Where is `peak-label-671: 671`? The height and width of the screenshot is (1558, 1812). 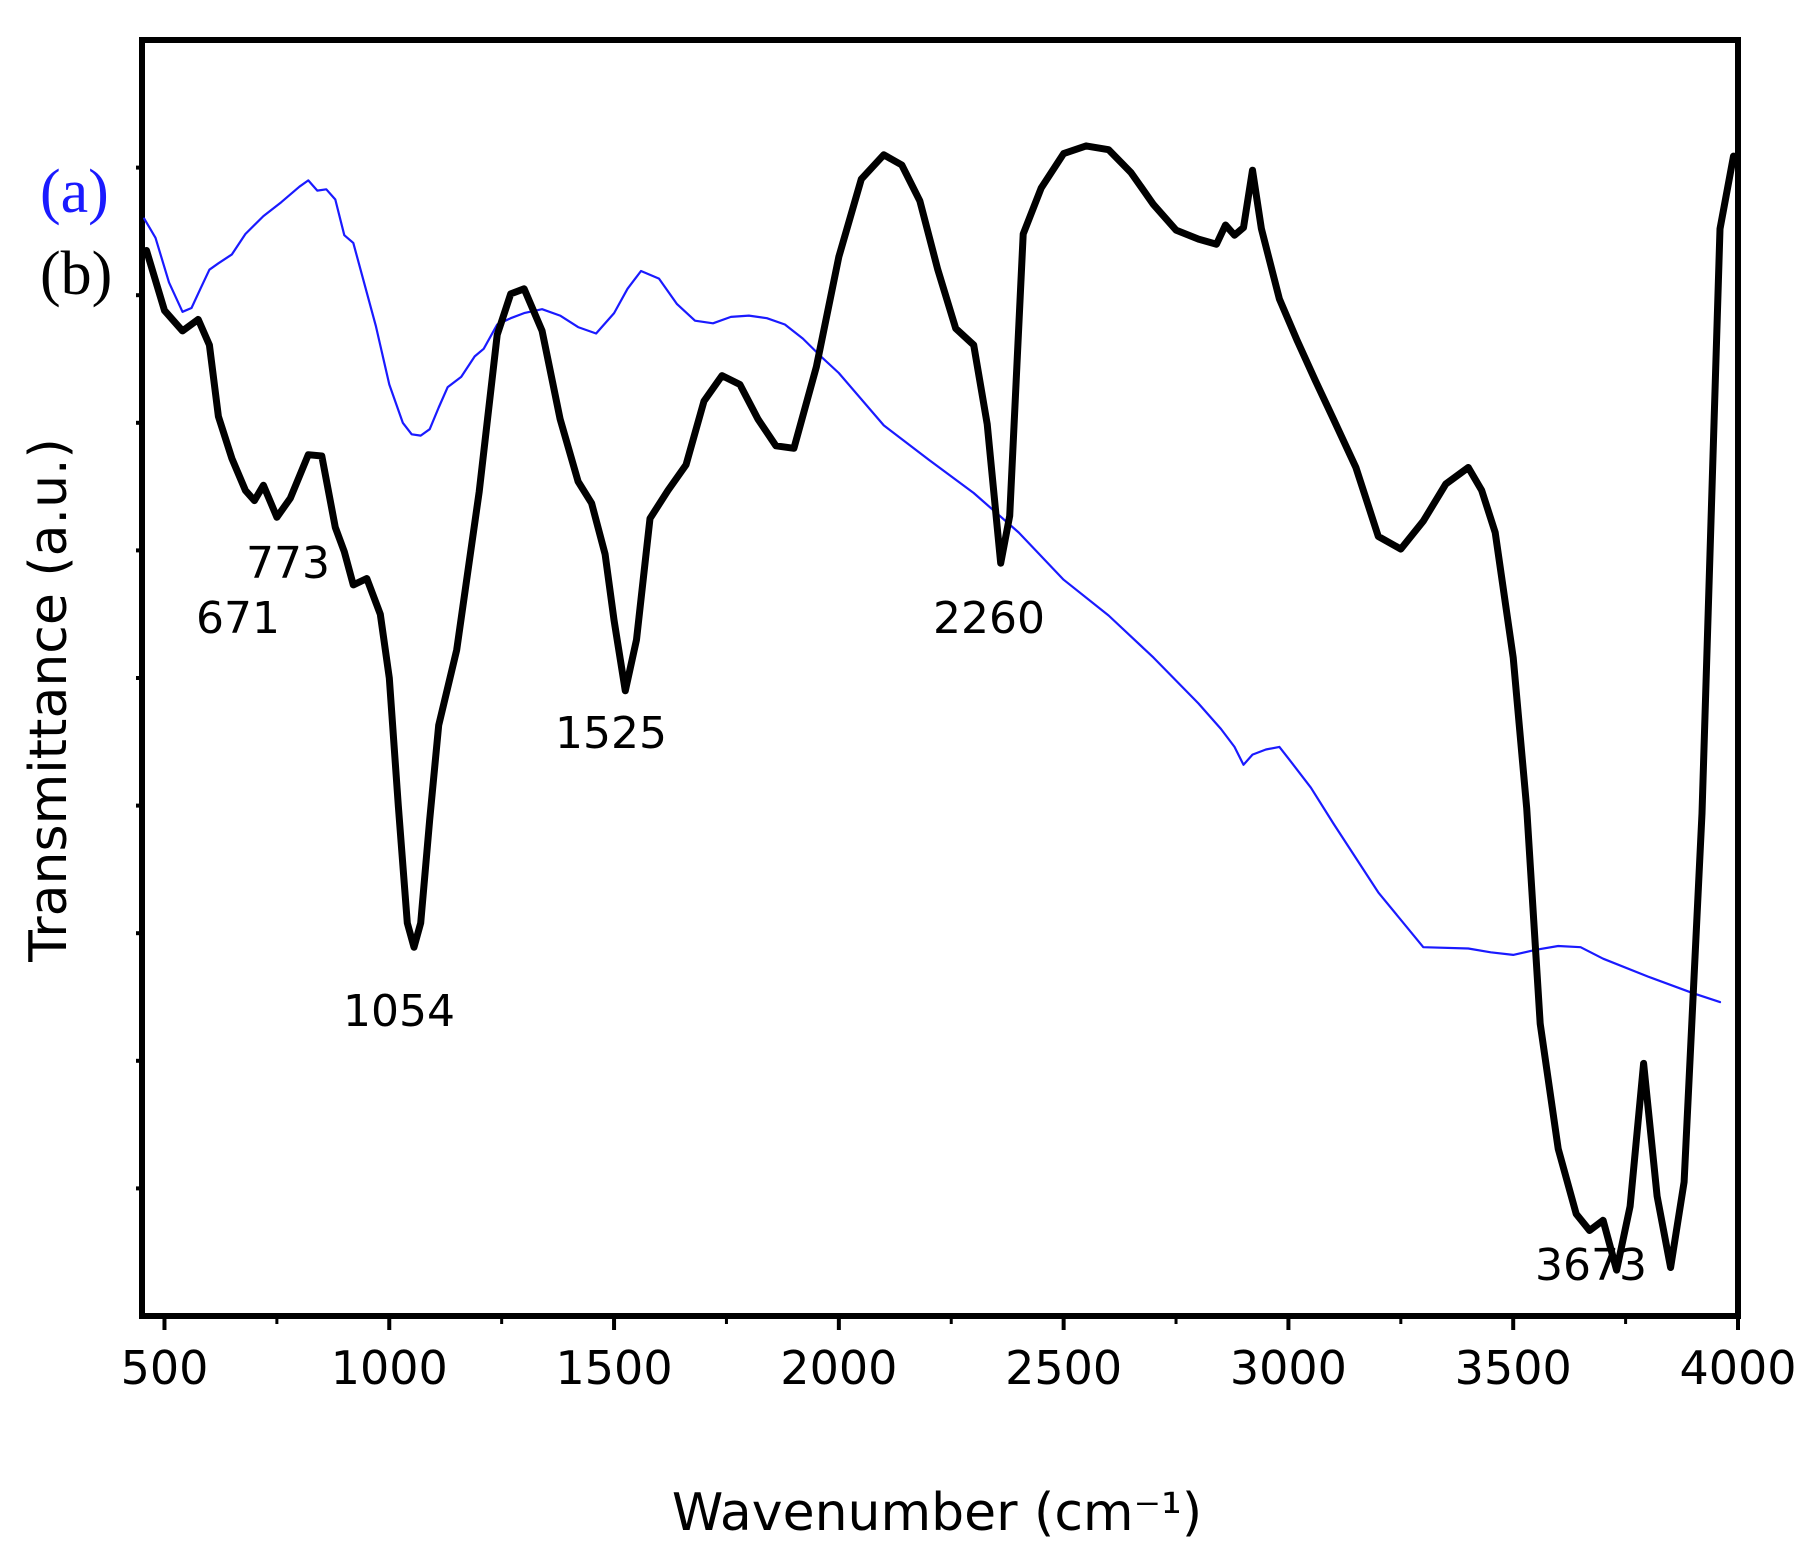
peak-label-671: 671 is located at coordinates (238, 618).